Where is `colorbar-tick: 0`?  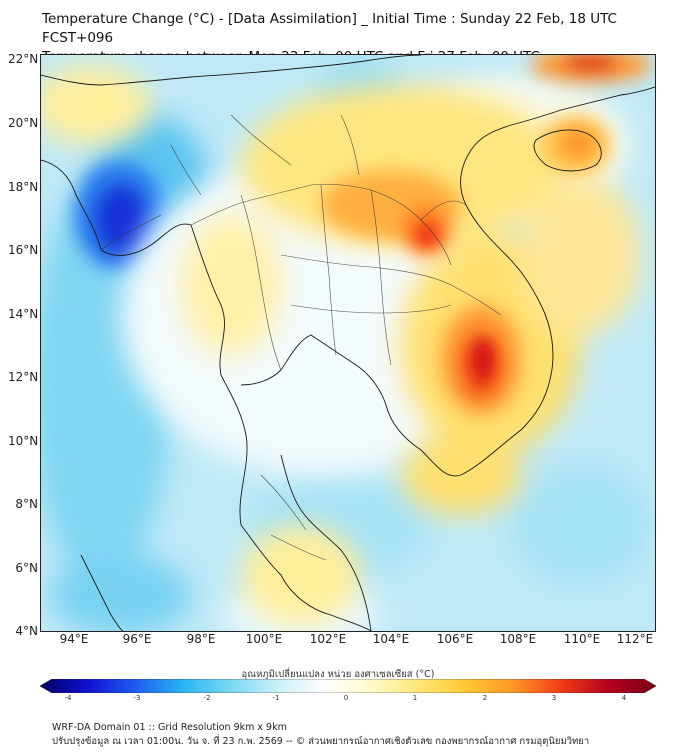
colorbar-tick: 0 is located at coordinates (346, 698).